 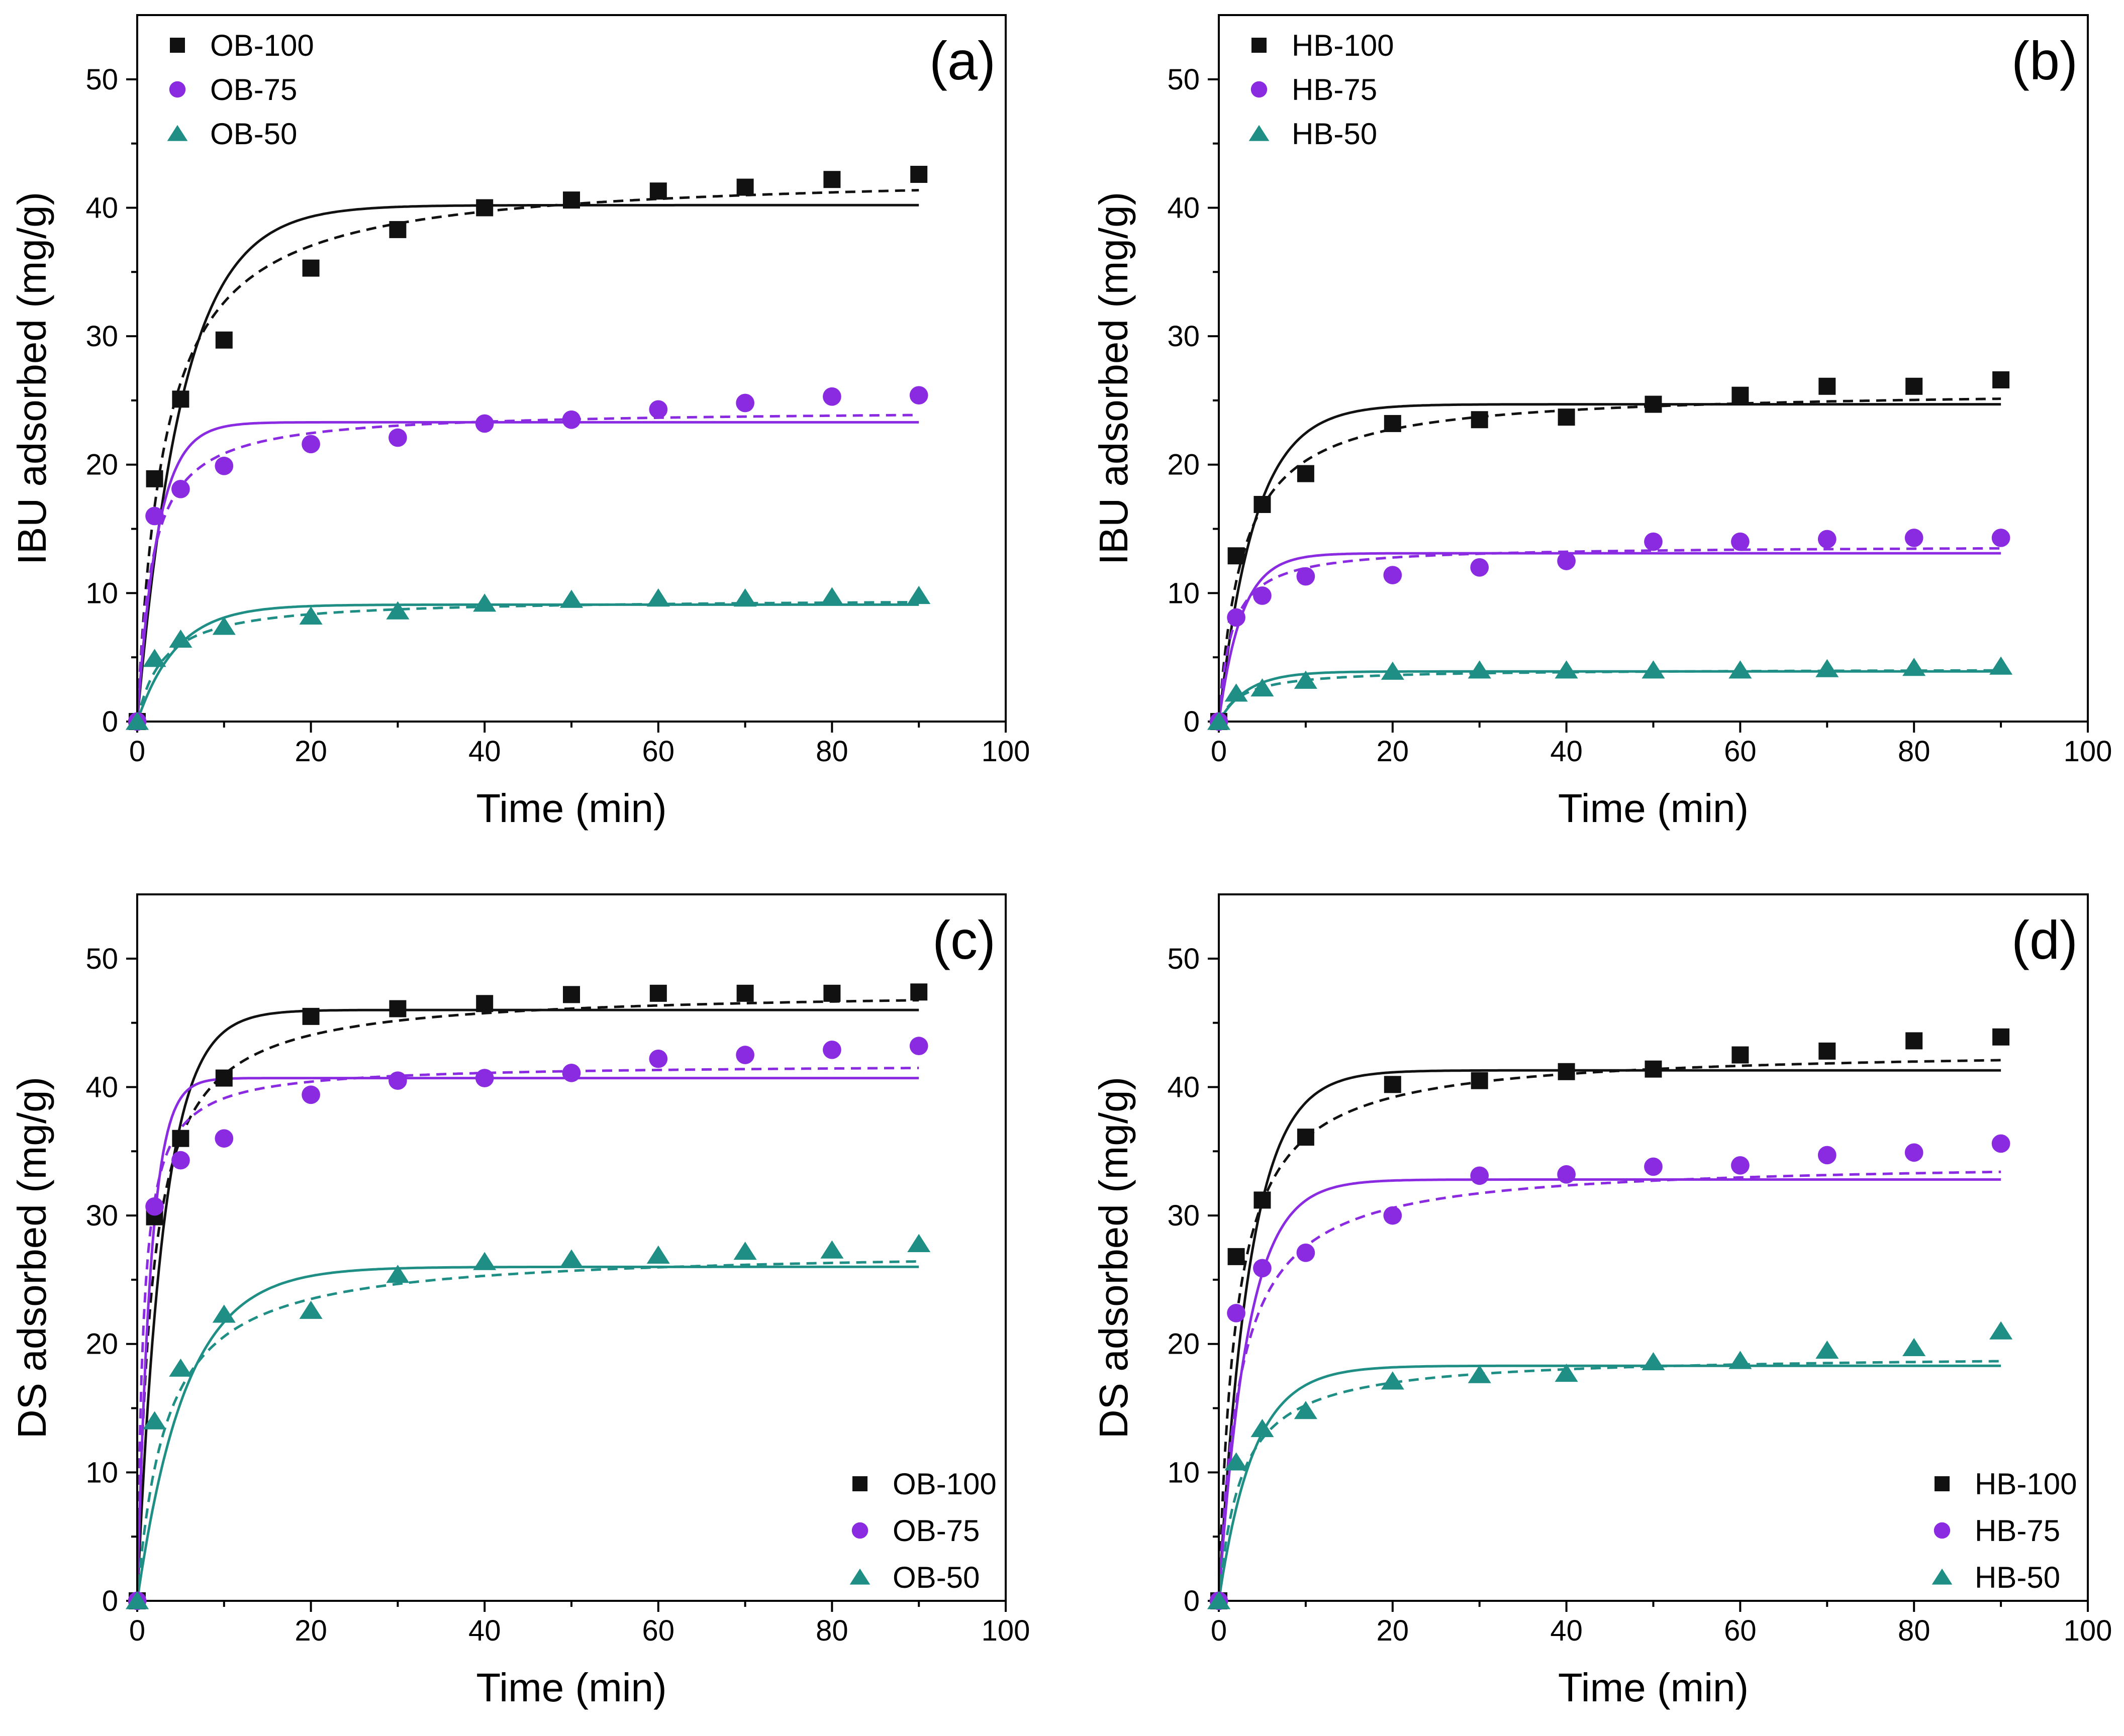 What do you see at coordinates (311, 1630) in the screenshot?
I see `x-tick-label-c-1: 20` at bounding box center [311, 1630].